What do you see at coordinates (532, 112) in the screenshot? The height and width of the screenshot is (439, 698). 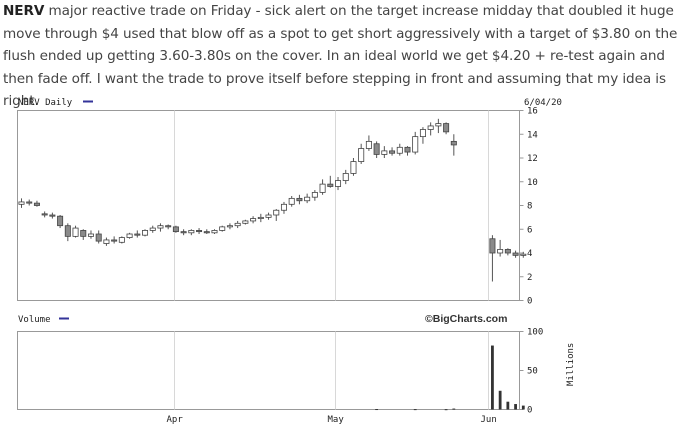 I see `price-y-tick-label: 16` at bounding box center [532, 112].